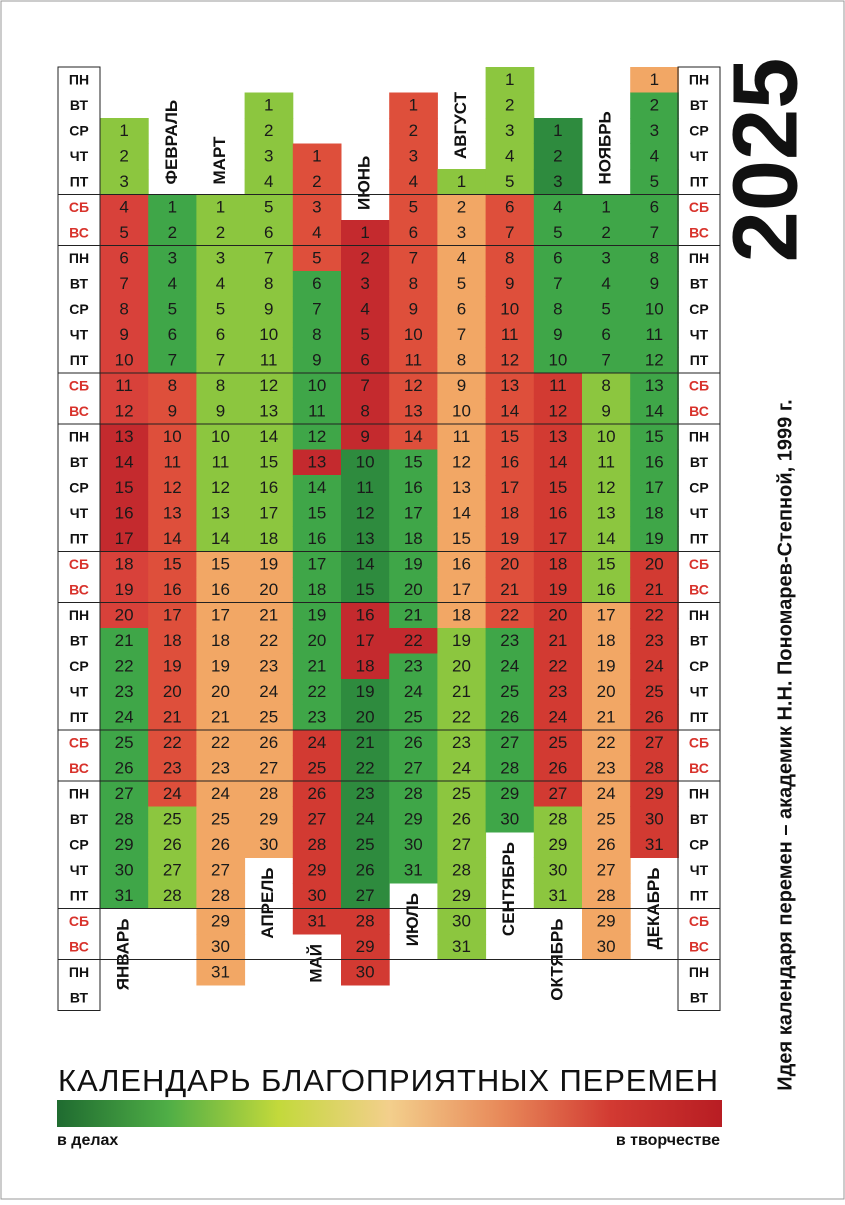 This screenshot has height=1205, width=845. I want to click on month-name: АПРЕЛЬ, so click(267, 903).